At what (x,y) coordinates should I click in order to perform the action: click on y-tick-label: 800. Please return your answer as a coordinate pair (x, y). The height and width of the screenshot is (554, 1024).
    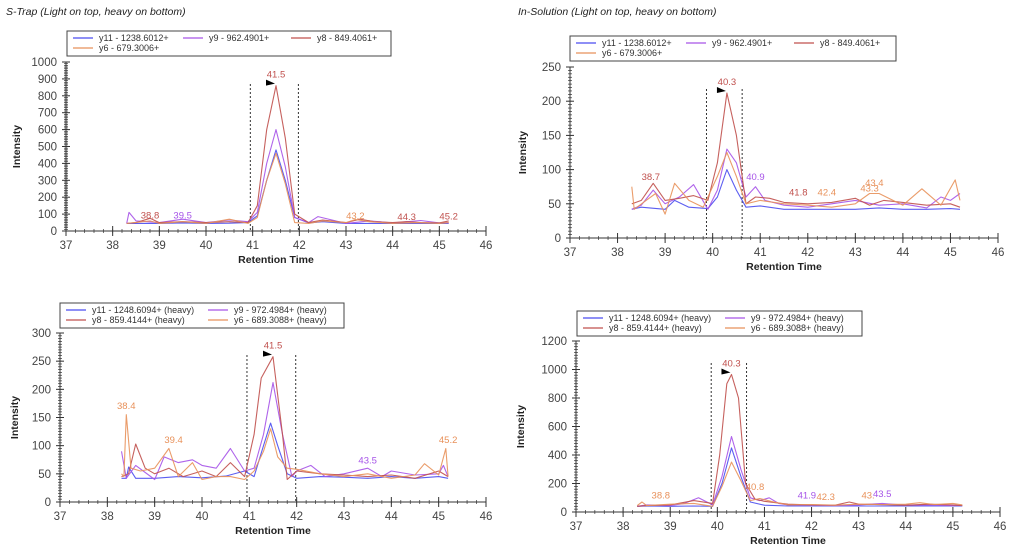
    Looking at the image, I should click on (557, 399).